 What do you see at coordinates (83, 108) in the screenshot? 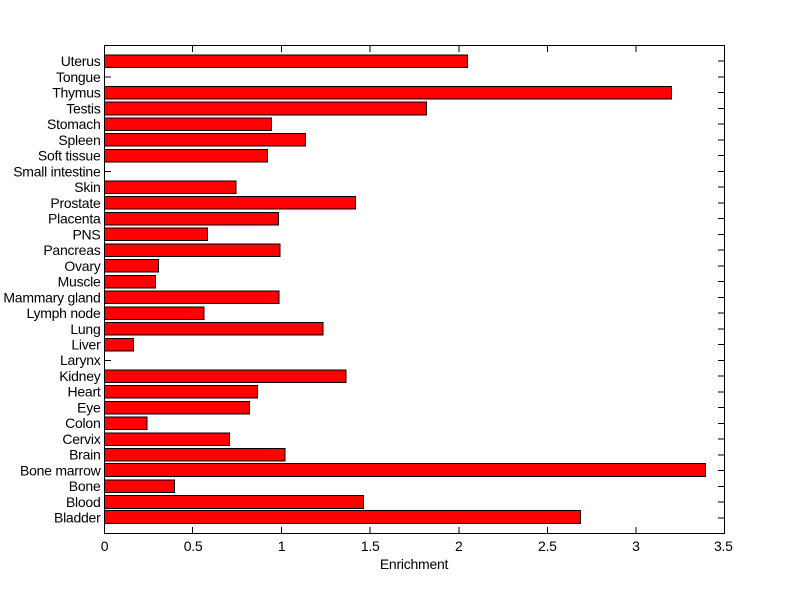
I see `svg-text: Testis` at bounding box center [83, 108].